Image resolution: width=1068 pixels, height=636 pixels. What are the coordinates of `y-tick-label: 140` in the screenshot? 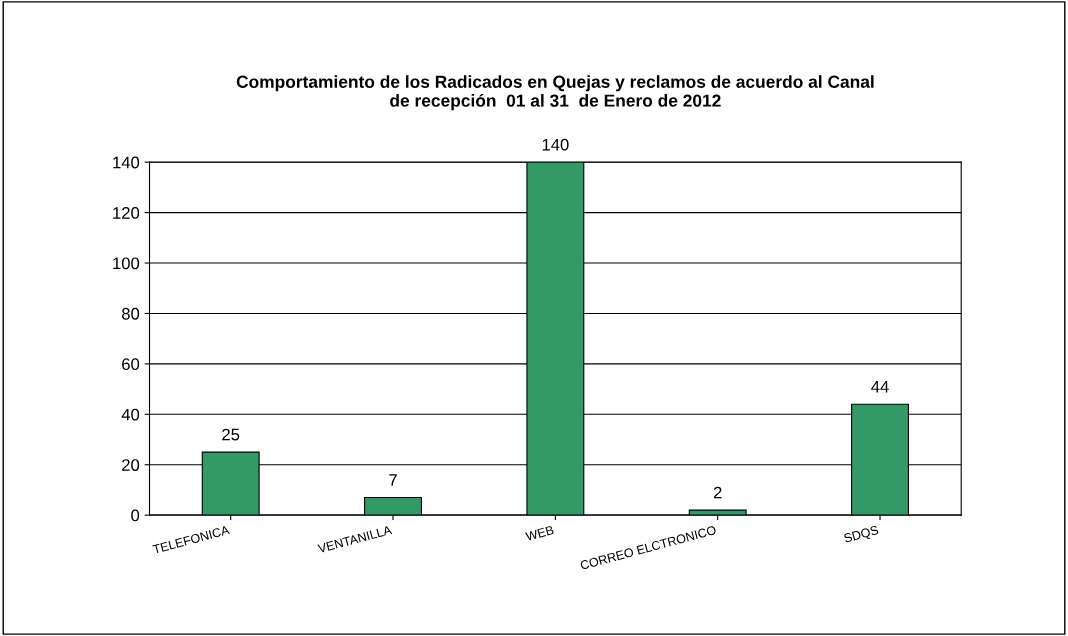 It's located at (126, 162).